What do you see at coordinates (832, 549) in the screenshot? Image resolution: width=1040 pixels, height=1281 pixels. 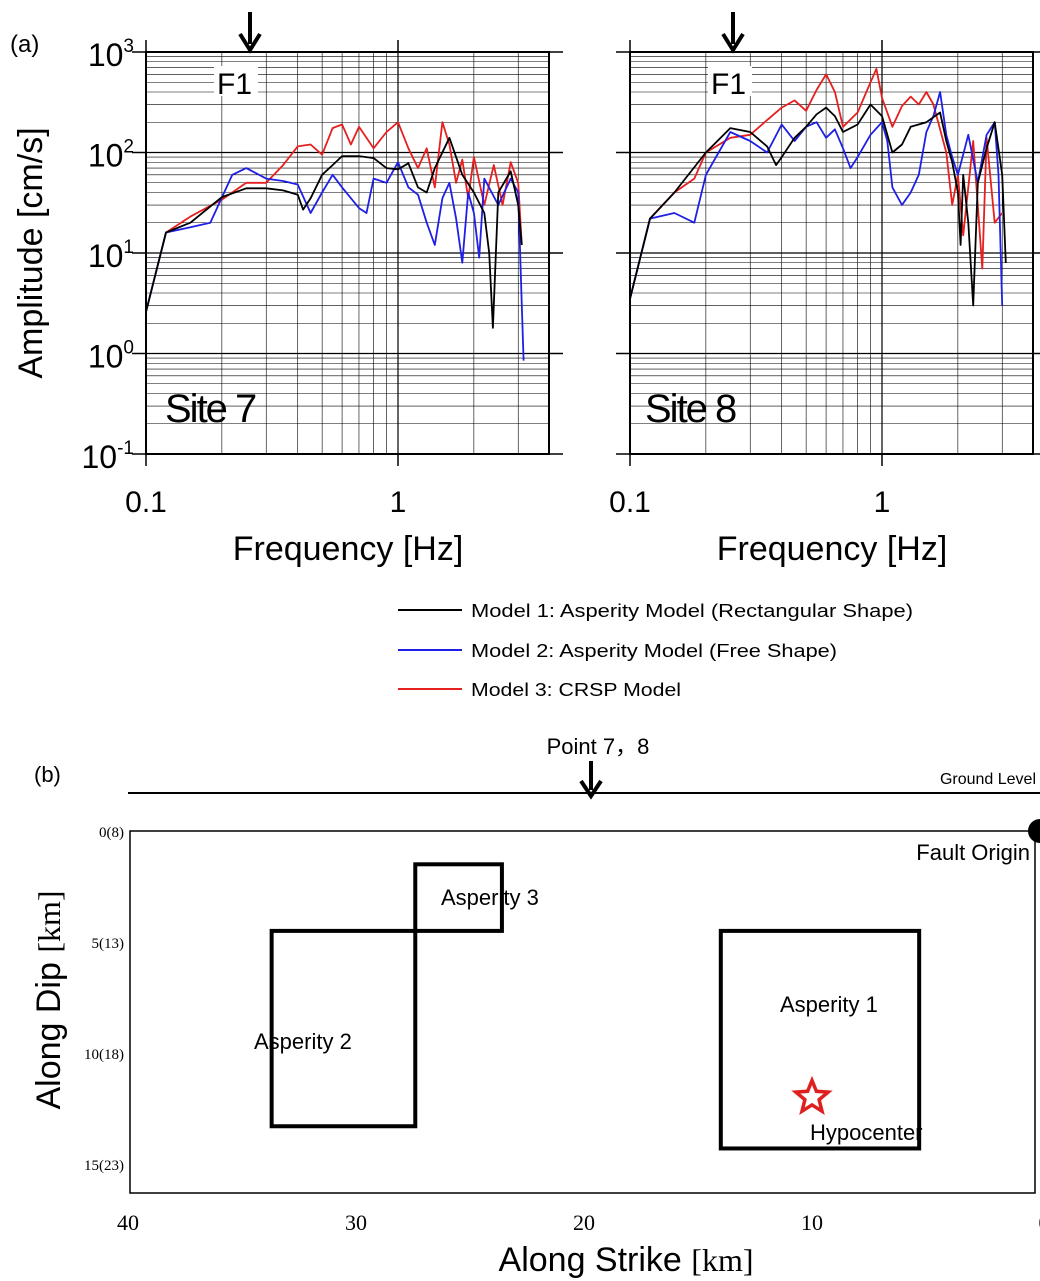 I see `x-axis-label-site-8: Frequency [Hz]` at bounding box center [832, 549].